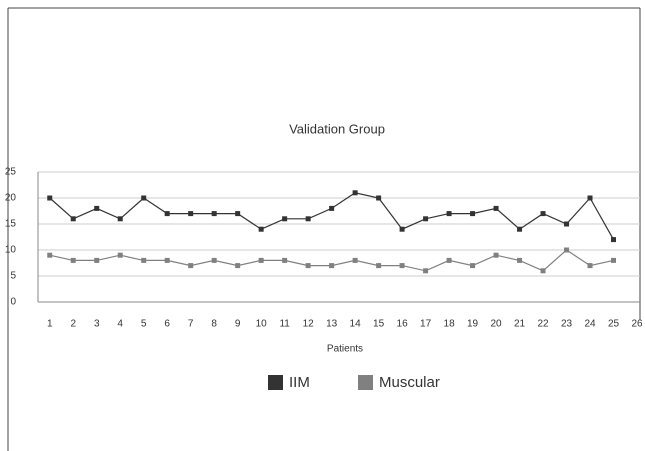 The image size is (645, 451). Describe the element at coordinates (144, 324) in the screenshot. I see `x-tick-label: 5` at that location.